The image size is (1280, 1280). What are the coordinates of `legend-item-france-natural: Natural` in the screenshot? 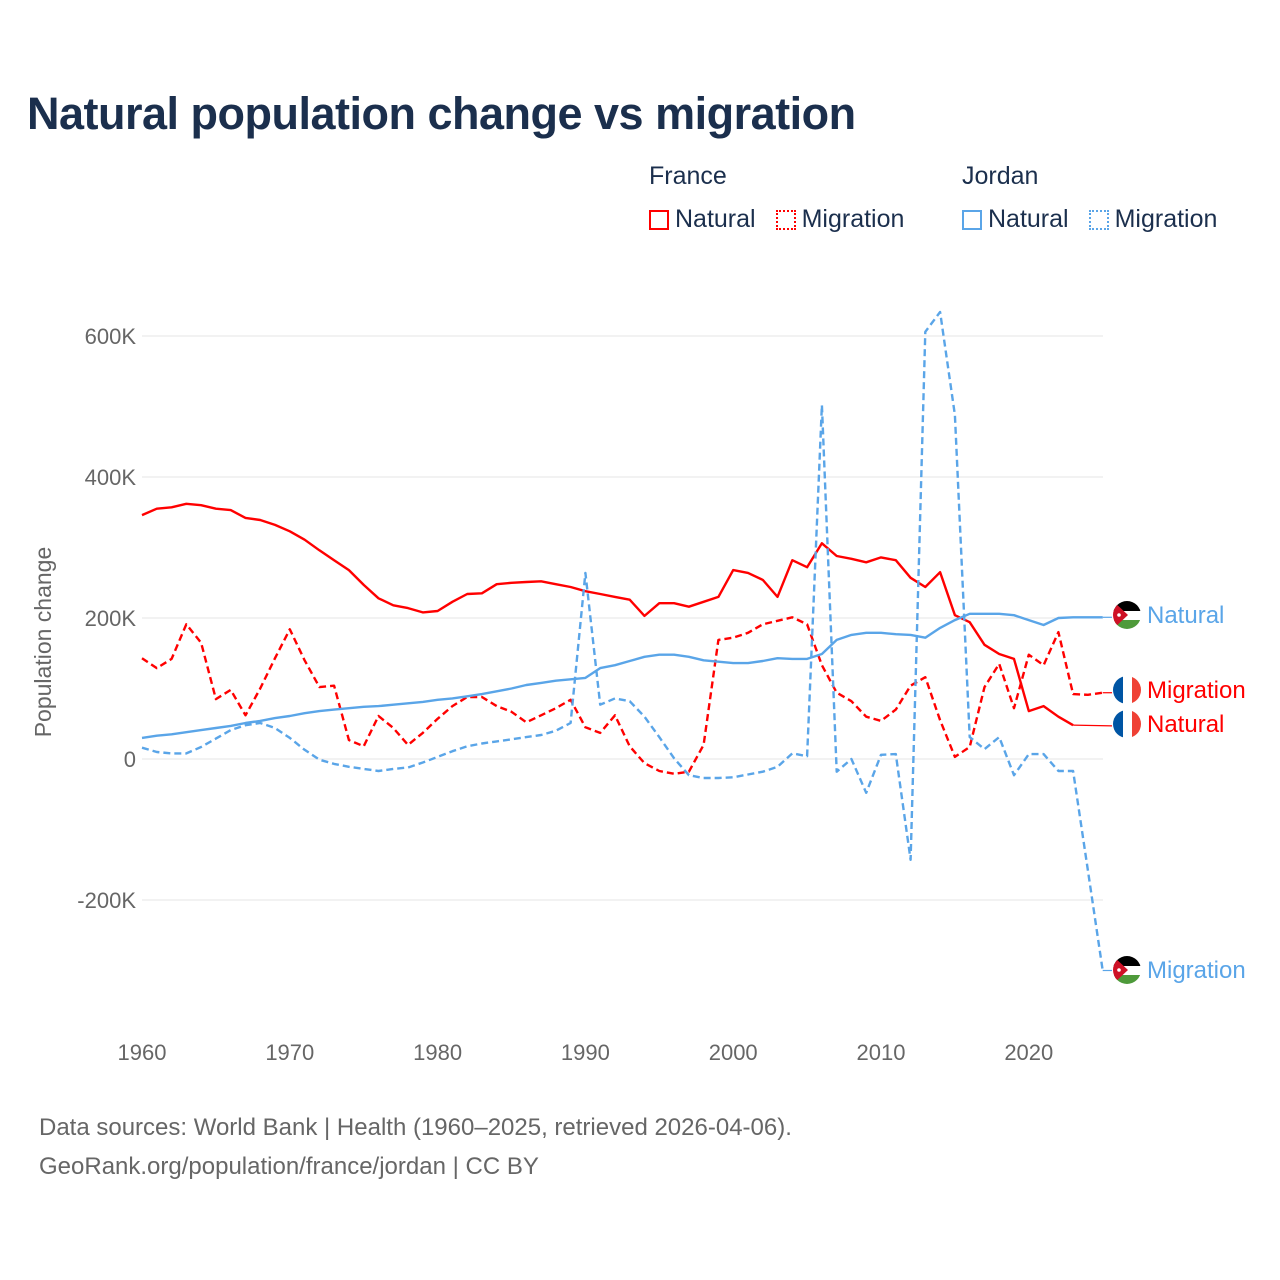 It's located at (702, 219).